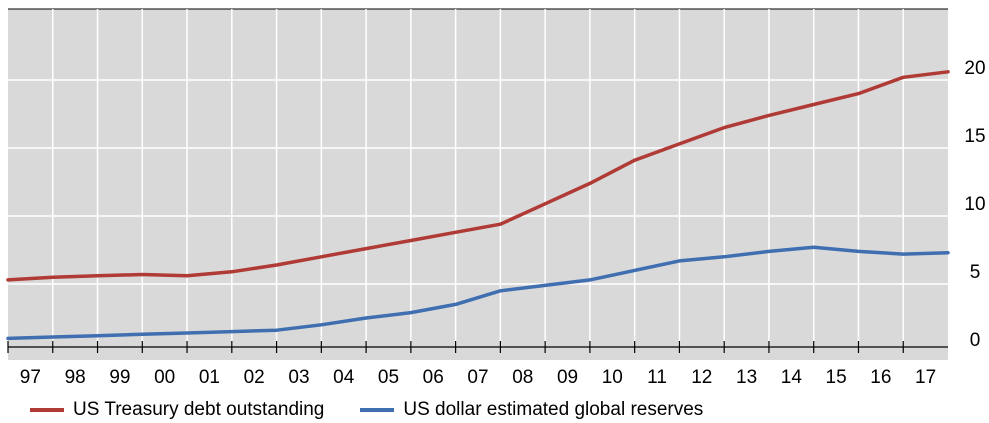 This screenshot has height=423, width=989. I want to click on y-tick-label: 15, so click(974, 136).